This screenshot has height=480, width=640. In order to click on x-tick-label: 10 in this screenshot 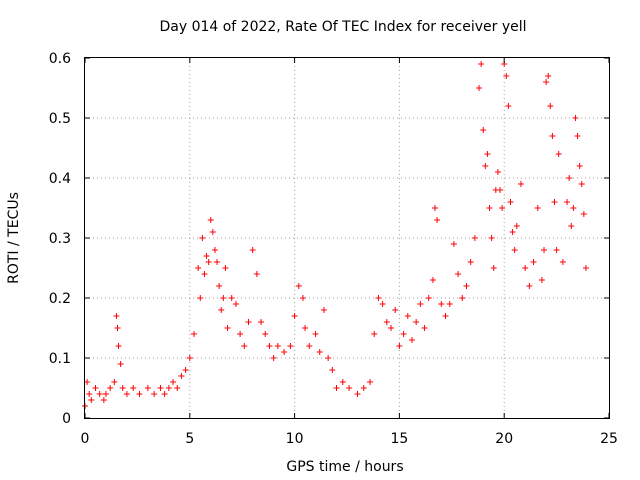, I will do `click(295, 439)`.